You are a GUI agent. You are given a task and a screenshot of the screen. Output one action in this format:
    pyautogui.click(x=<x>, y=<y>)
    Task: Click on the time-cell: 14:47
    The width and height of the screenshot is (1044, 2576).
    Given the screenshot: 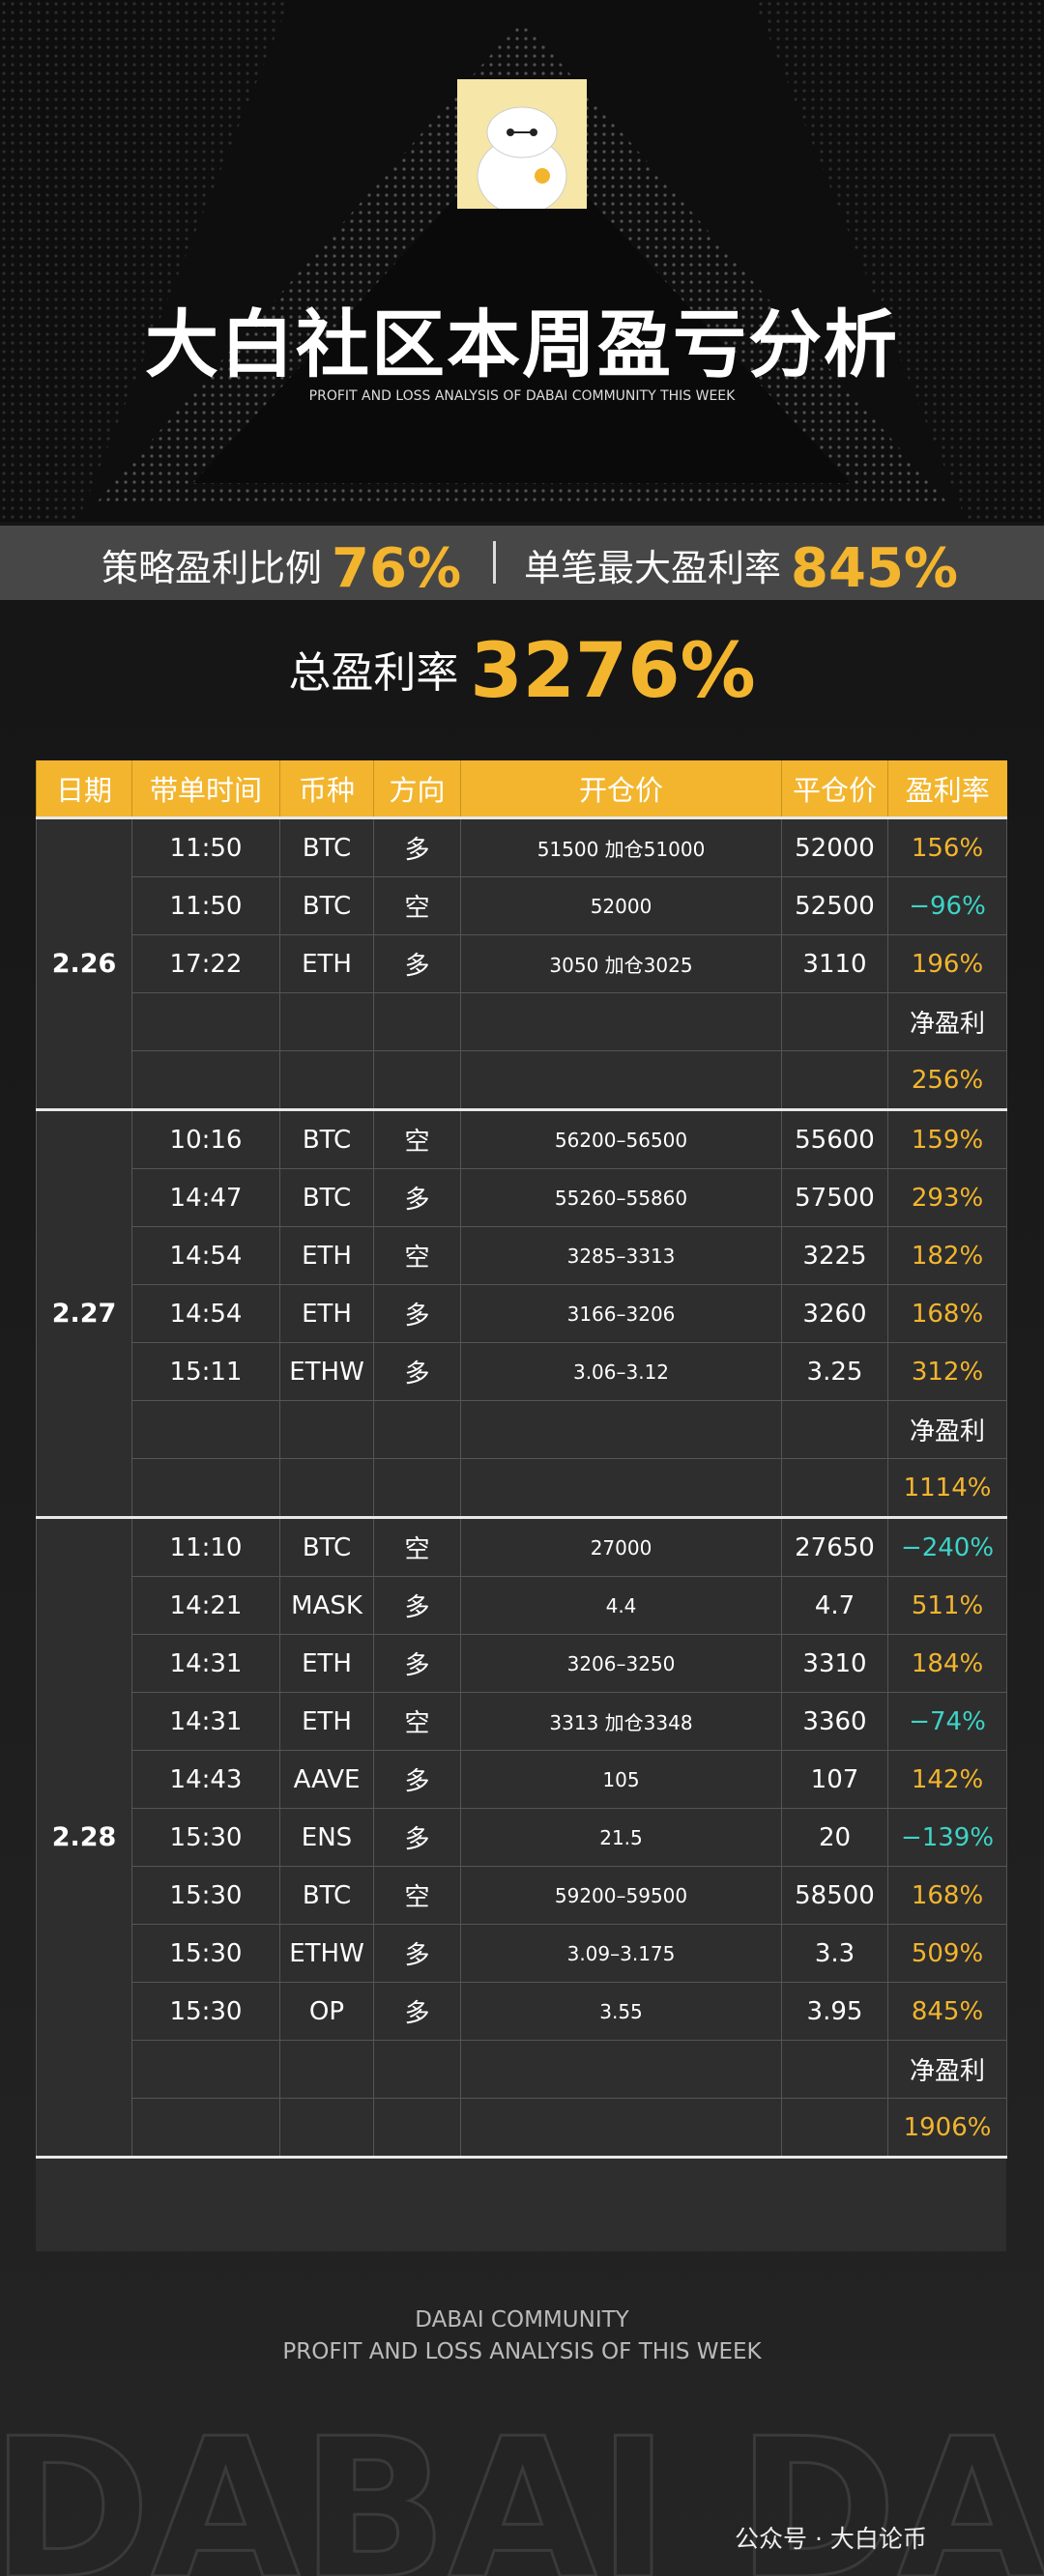 What is the action you would take?
    pyautogui.click(x=206, y=1198)
    